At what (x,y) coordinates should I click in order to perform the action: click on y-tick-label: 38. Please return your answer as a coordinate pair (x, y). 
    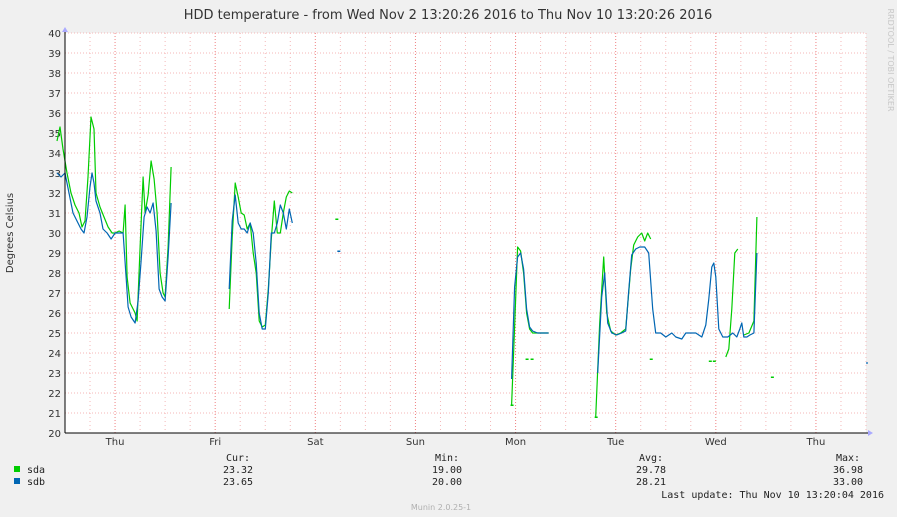
    Looking at the image, I should click on (54, 74).